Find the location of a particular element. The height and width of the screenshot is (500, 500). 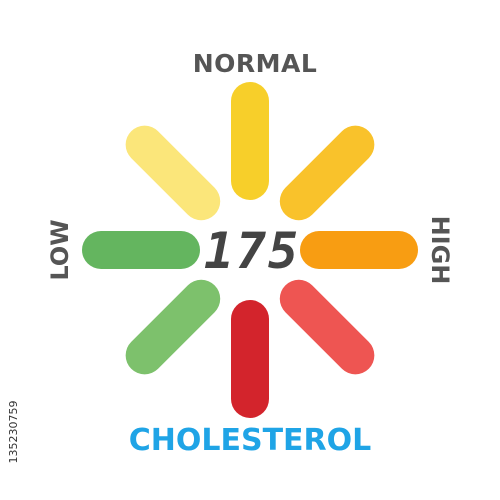

segment-right is located at coordinates (359, 250).